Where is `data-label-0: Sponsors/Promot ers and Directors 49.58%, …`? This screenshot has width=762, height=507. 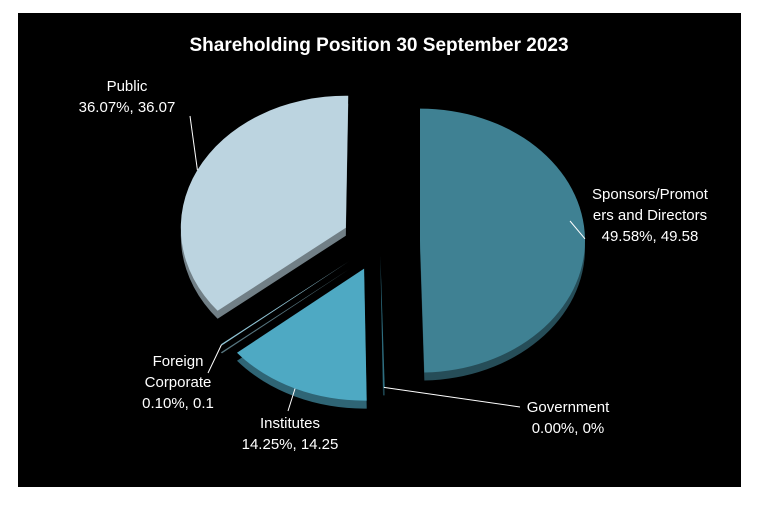
data-label-0: Sponsors/Promot ers and Directors 49.58%, … is located at coordinates (650, 215).